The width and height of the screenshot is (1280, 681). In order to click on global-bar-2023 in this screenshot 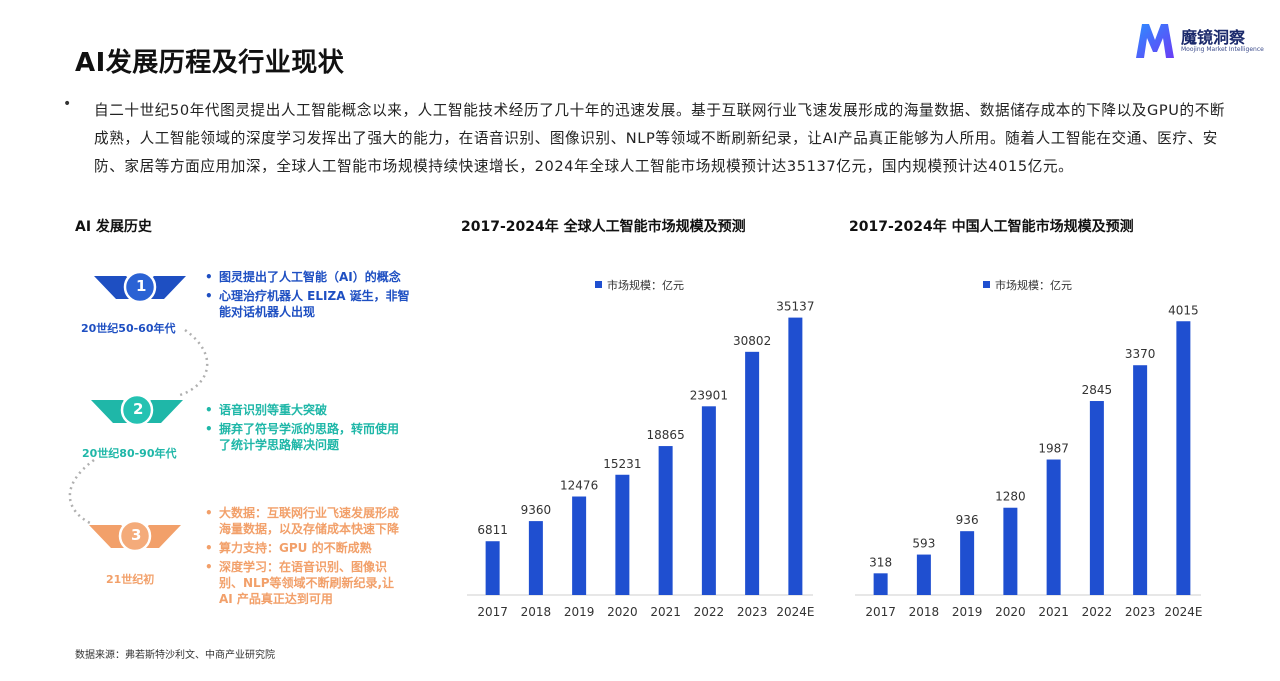, I will do `click(752, 473)`.